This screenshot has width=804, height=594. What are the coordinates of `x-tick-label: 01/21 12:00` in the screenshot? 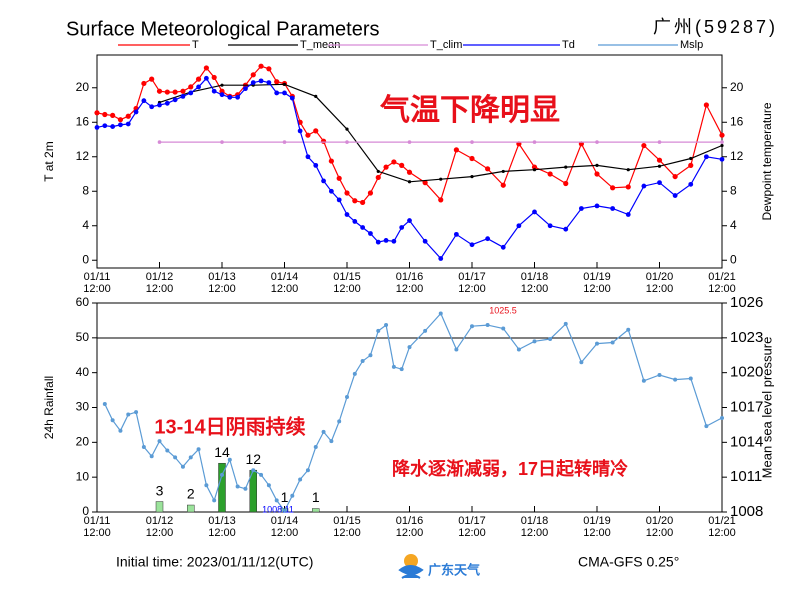 It's located at (722, 527).